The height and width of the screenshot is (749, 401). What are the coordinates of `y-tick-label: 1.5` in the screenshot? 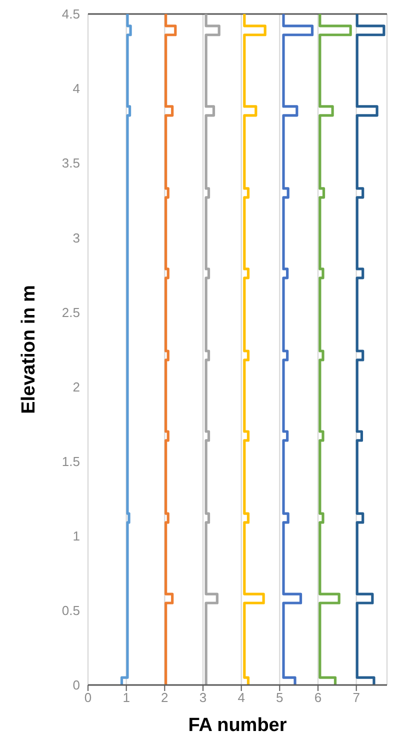 It's located at (71, 461).